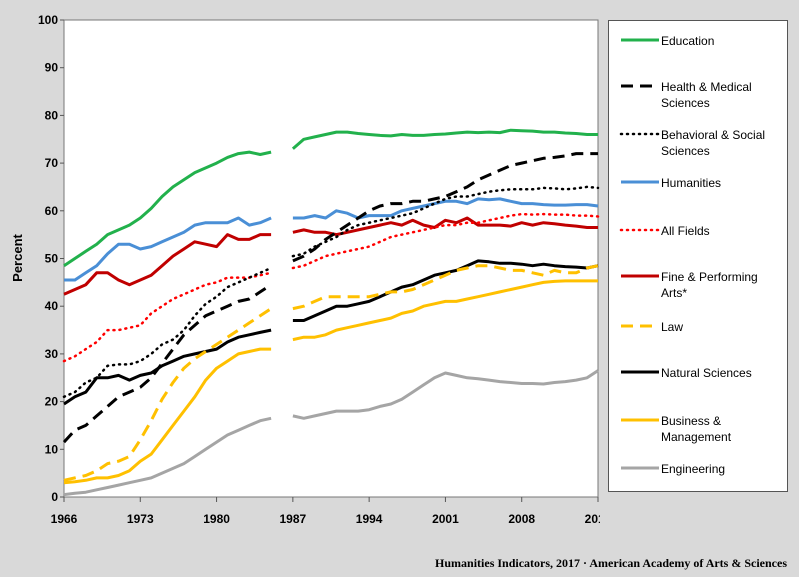 The height and width of the screenshot is (577, 799). Describe the element at coordinates (521, 519) in the screenshot. I see `x-tick-label: 2008` at that location.